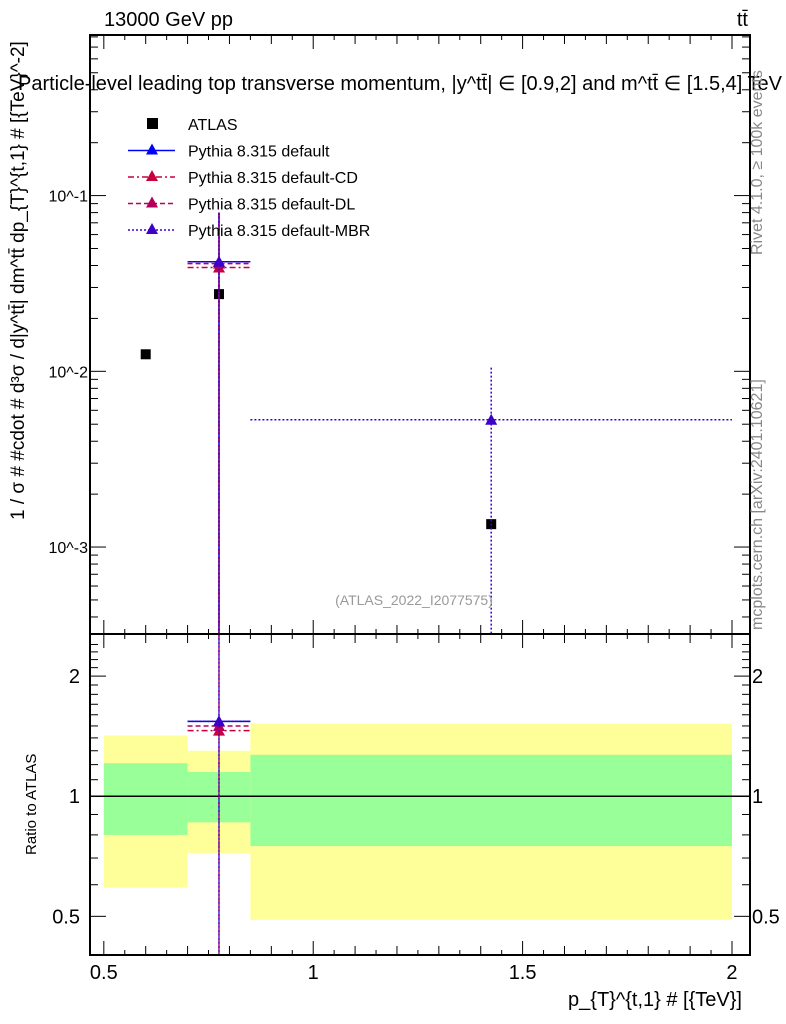 This screenshot has width=786, height=1024. I want to click on ratio-y-tick-label-left: 1, so click(74, 797).